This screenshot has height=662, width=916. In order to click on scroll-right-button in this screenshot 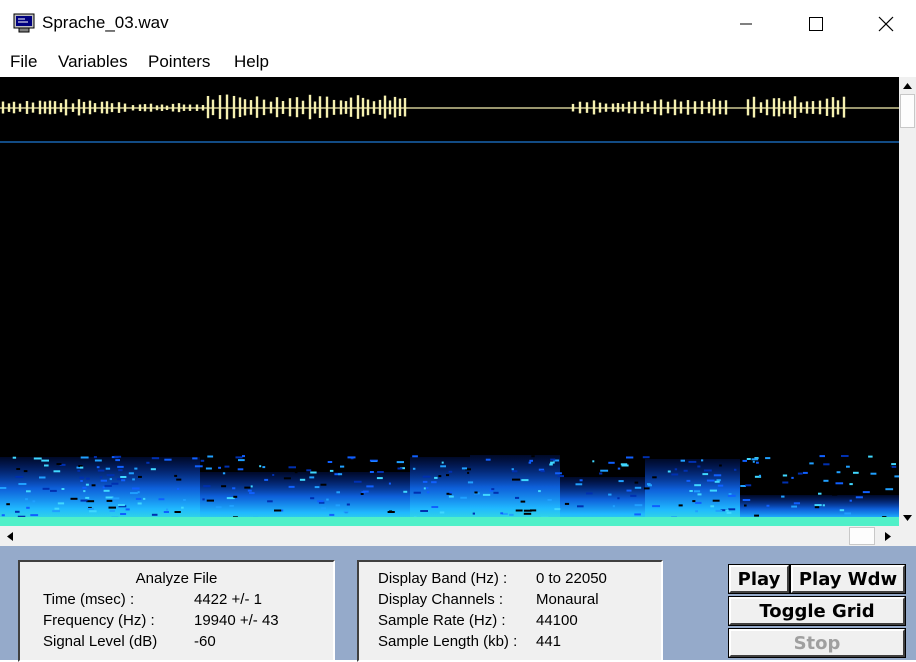, I will do `click(887, 536)`.